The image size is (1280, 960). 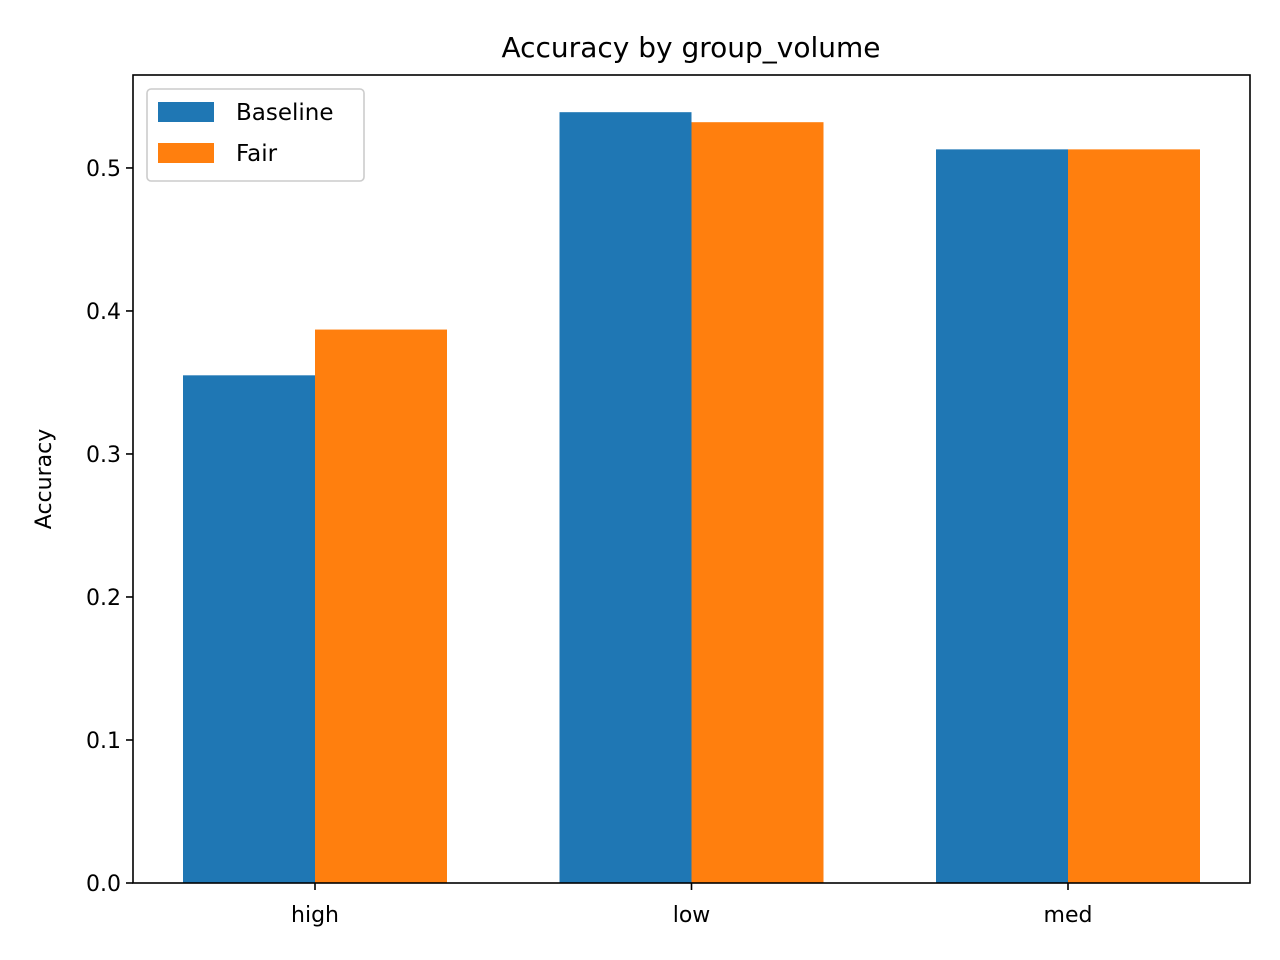 What do you see at coordinates (186, 112) in the screenshot?
I see `legend-swatch-baseline` at bounding box center [186, 112].